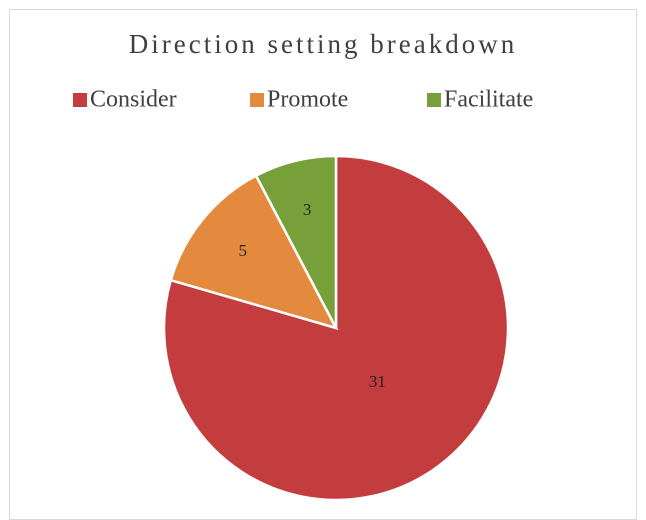 This screenshot has width=646, height=520. I want to click on legend-label: Promote, so click(307, 100).